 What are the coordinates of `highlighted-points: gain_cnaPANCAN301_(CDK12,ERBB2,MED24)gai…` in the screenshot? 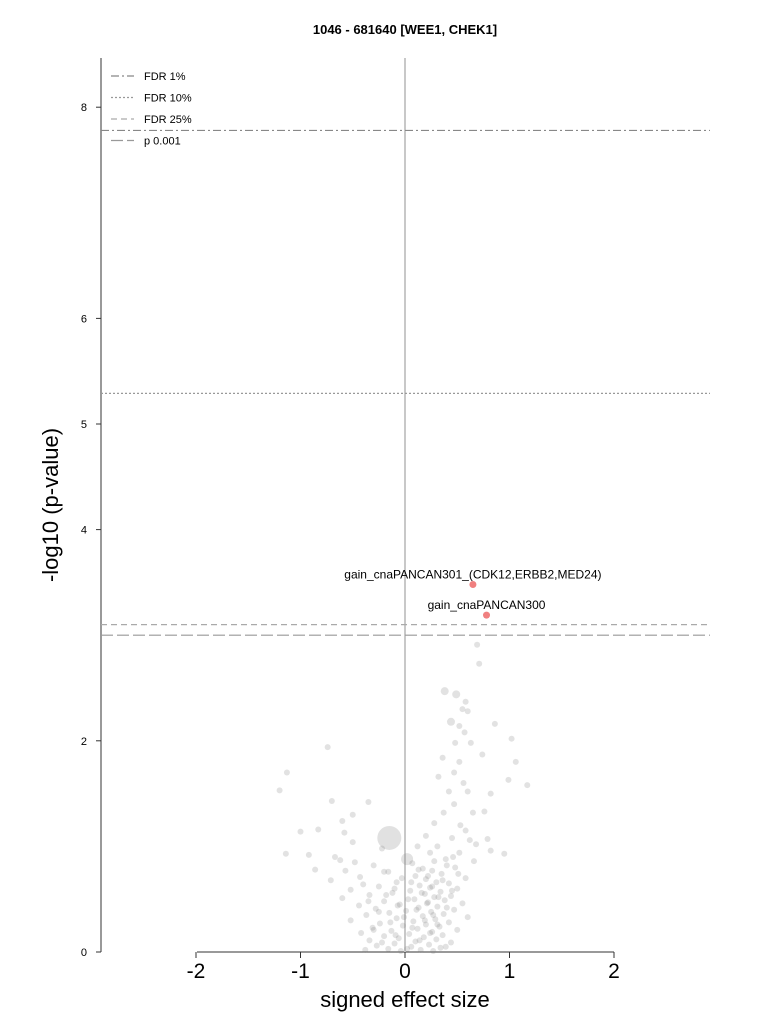 It's located at (473, 593).